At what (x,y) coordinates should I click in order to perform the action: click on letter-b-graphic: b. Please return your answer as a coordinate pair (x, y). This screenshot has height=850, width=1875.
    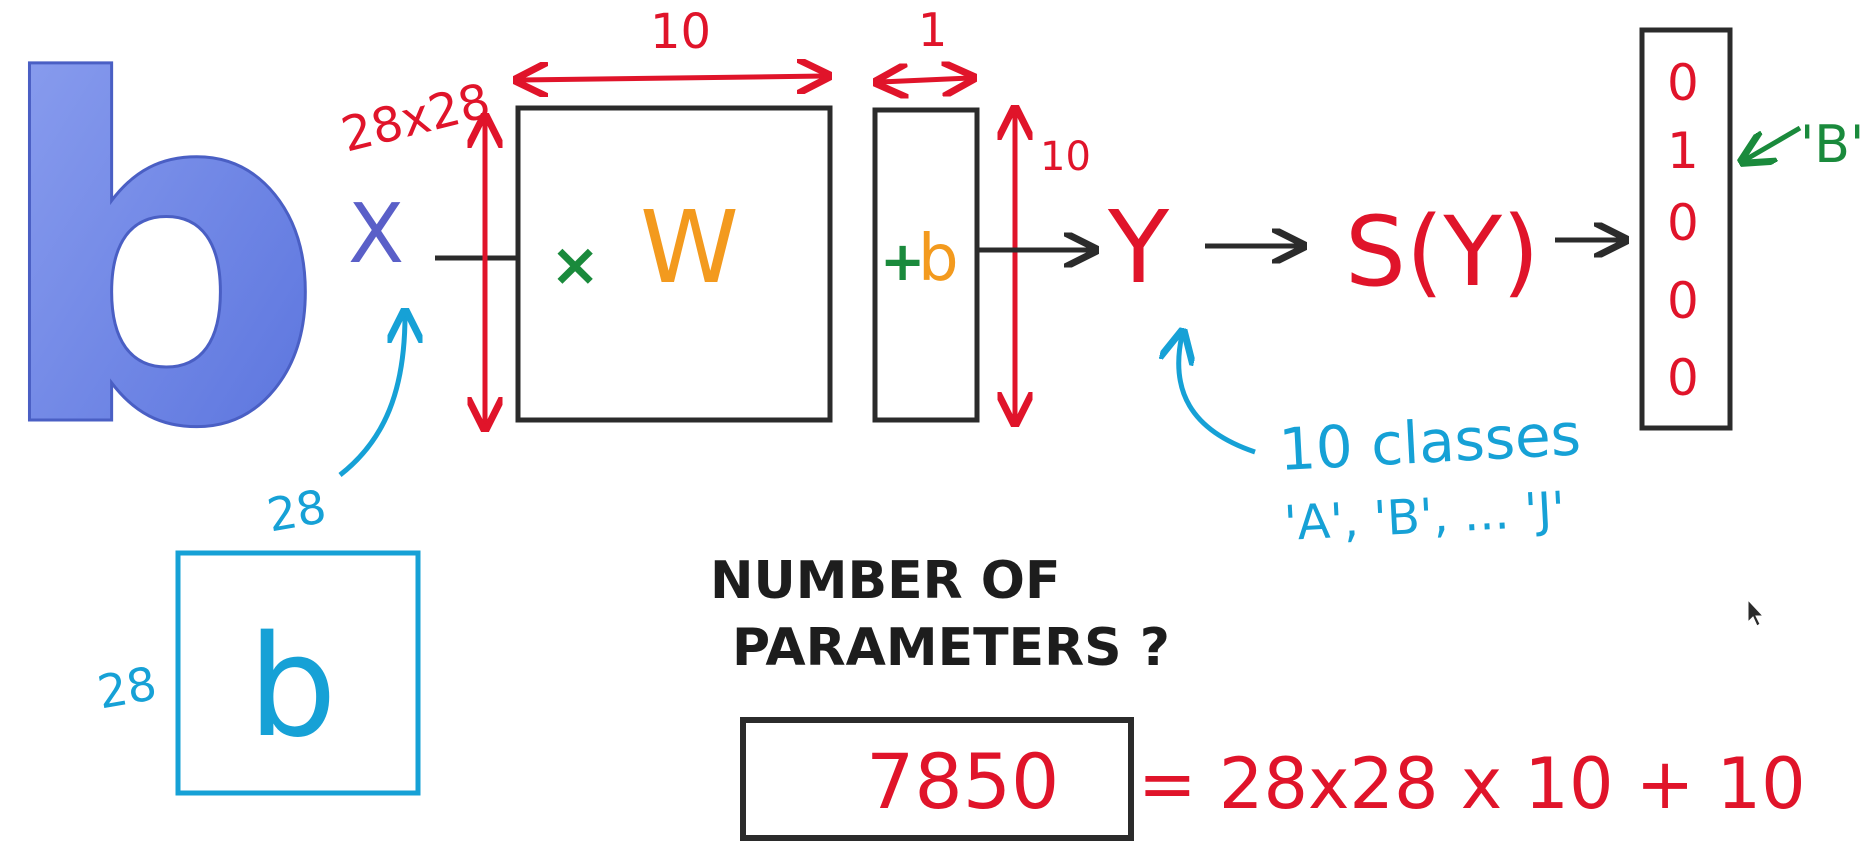
    Looking at the image, I should click on (164, 266).